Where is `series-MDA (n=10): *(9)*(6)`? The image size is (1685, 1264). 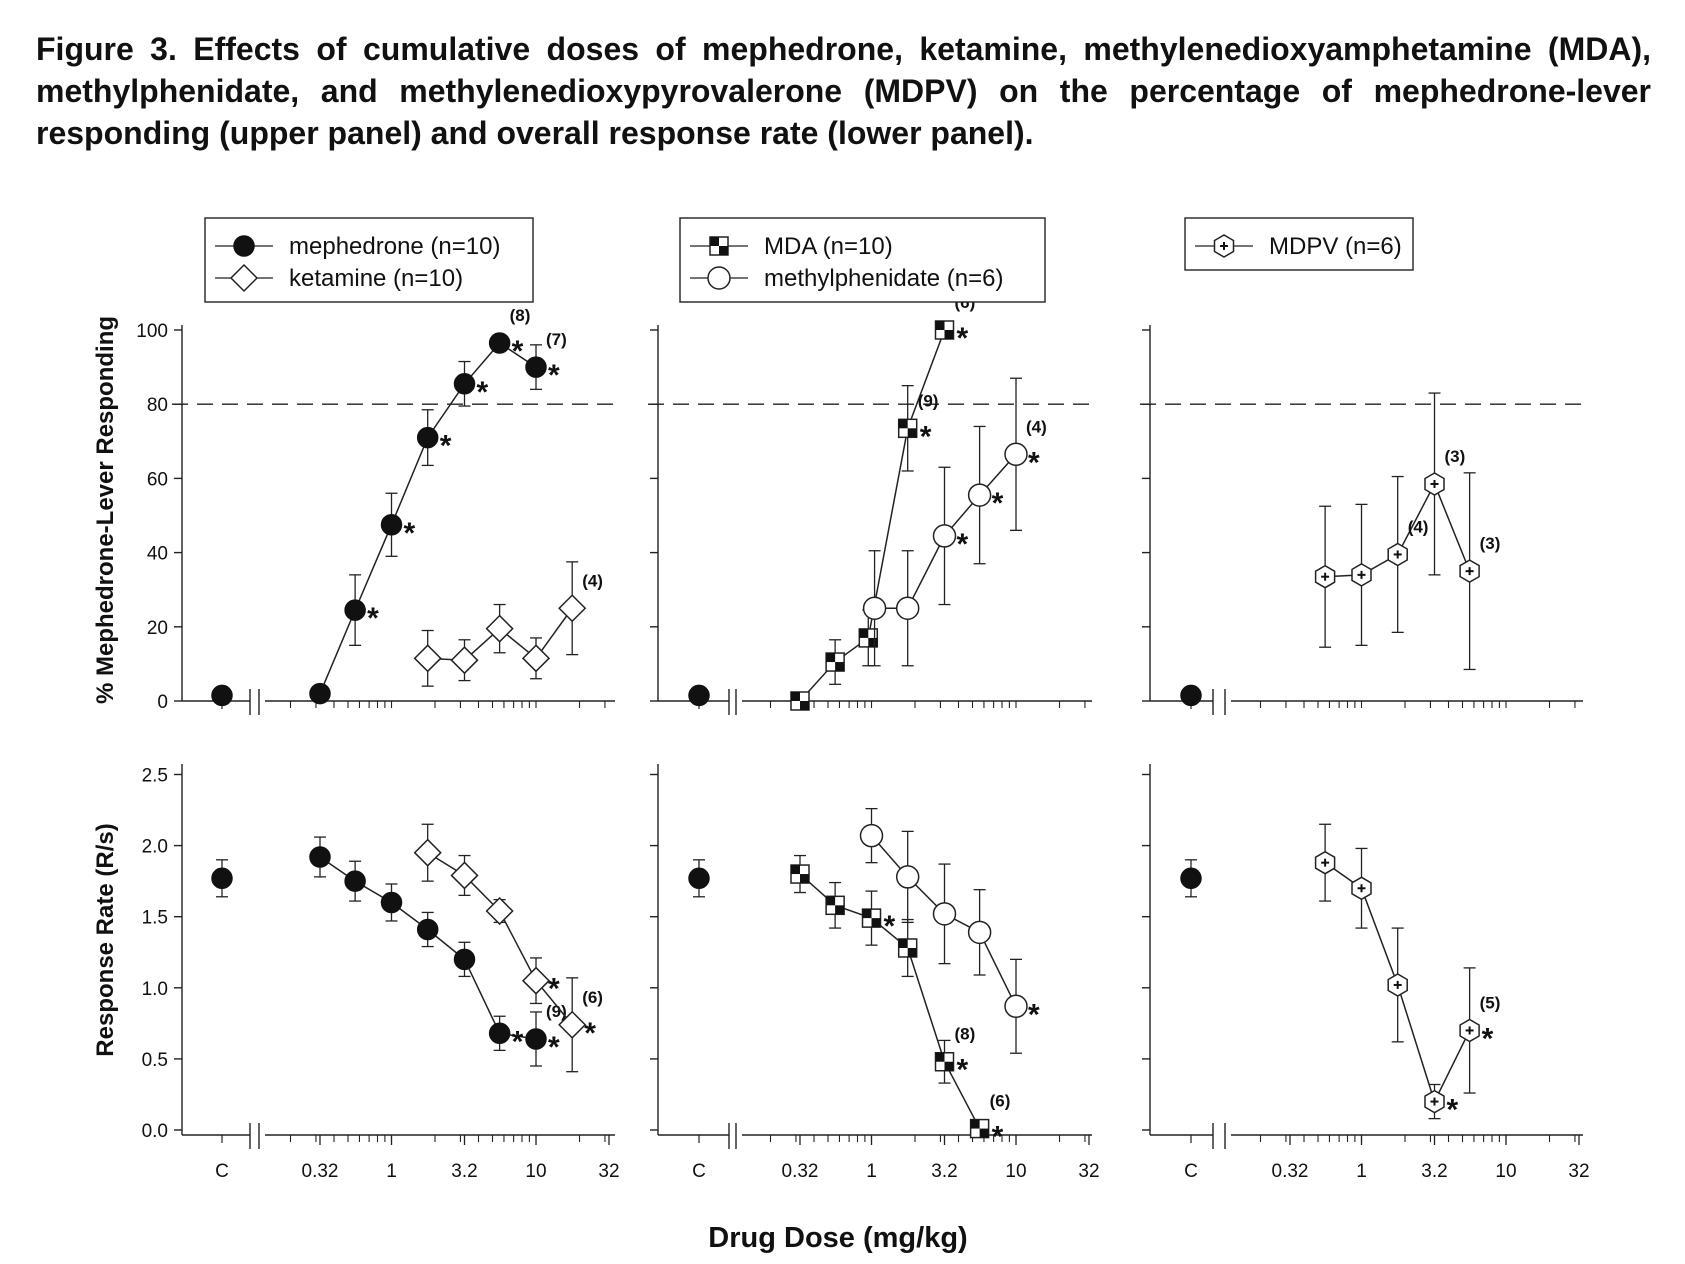
series-MDA (n=10): *(9)*(6) is located at coordinates (831, 502).